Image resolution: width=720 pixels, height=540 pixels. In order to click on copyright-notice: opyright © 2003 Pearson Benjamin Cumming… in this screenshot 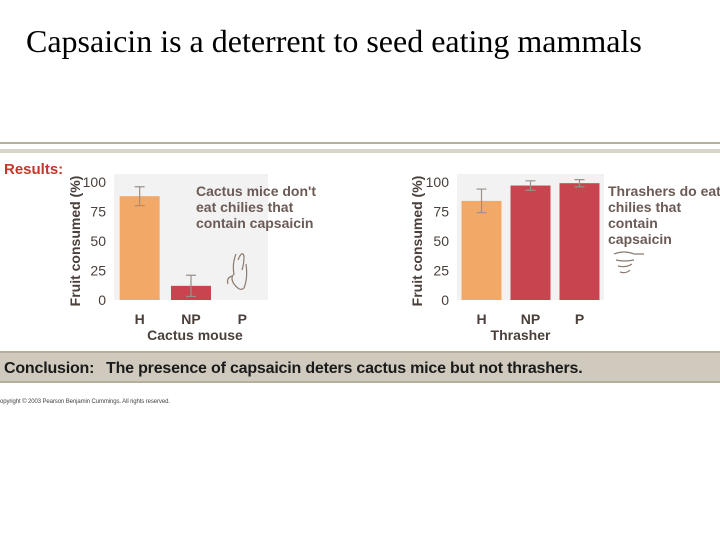, I will do `click(85, 402)`.